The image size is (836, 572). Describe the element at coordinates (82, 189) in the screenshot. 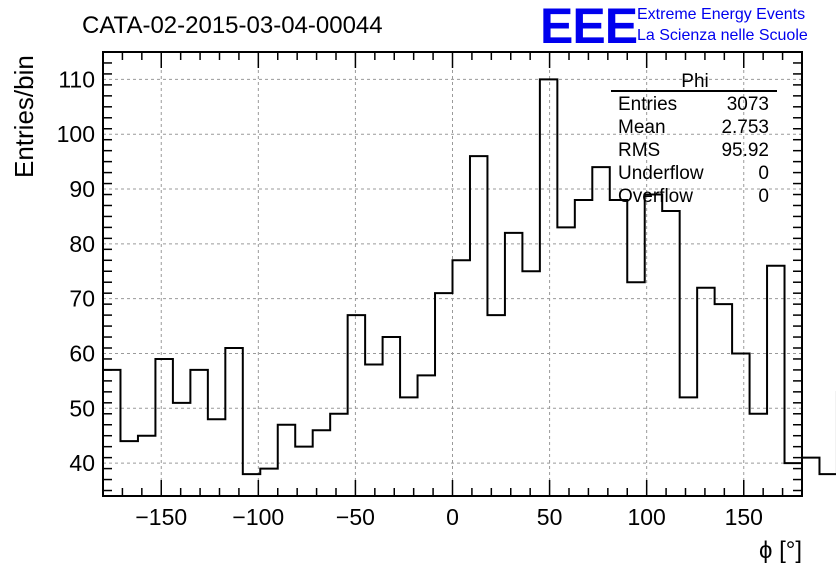

I see `y-tick-label: 90` at that location.